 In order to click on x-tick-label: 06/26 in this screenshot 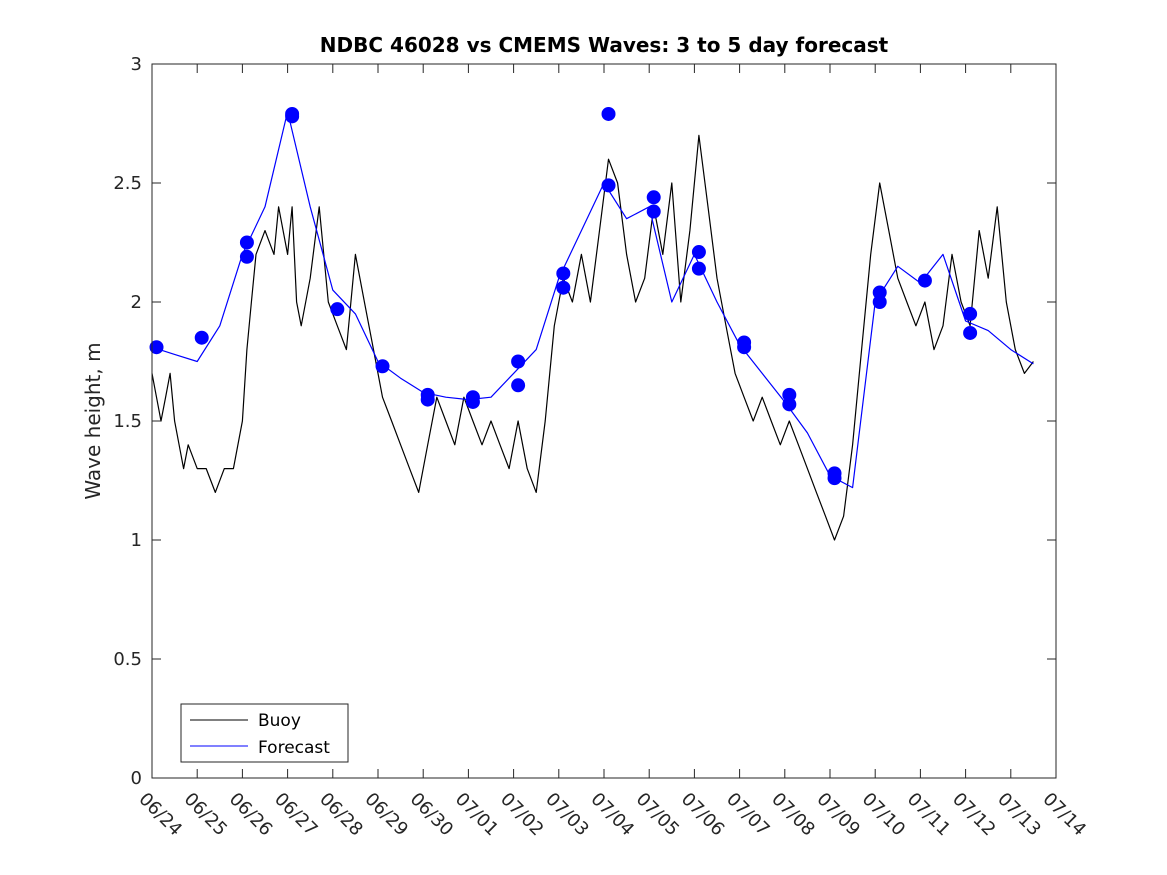, I will do `click(251, 815)`.